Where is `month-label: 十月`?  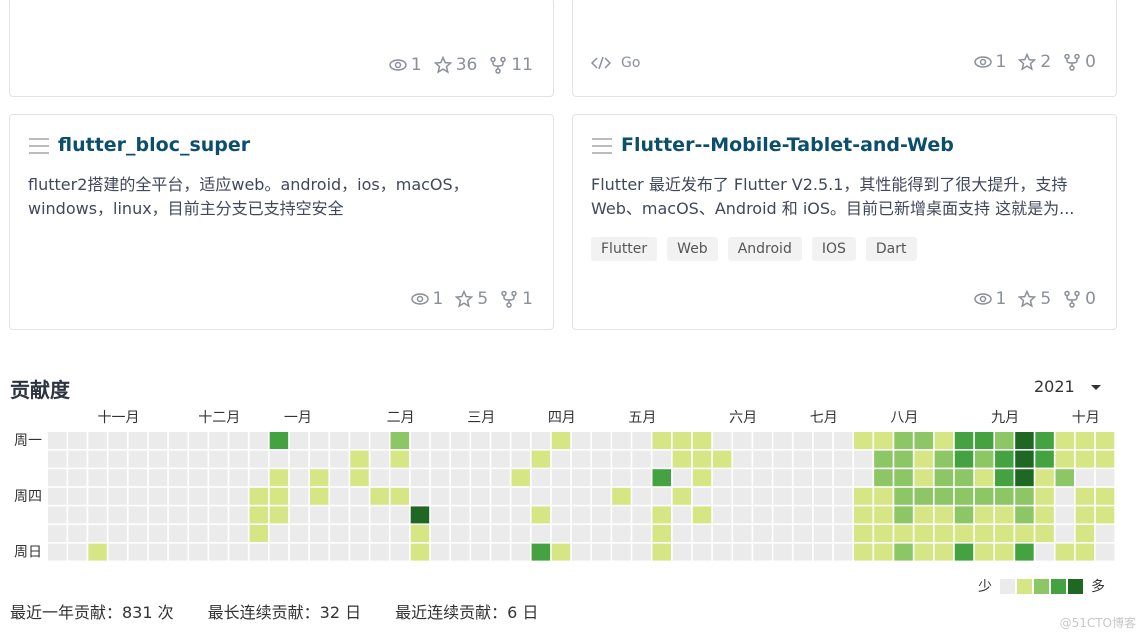
month-label: 十月 is located at coordinates (1086, 418).